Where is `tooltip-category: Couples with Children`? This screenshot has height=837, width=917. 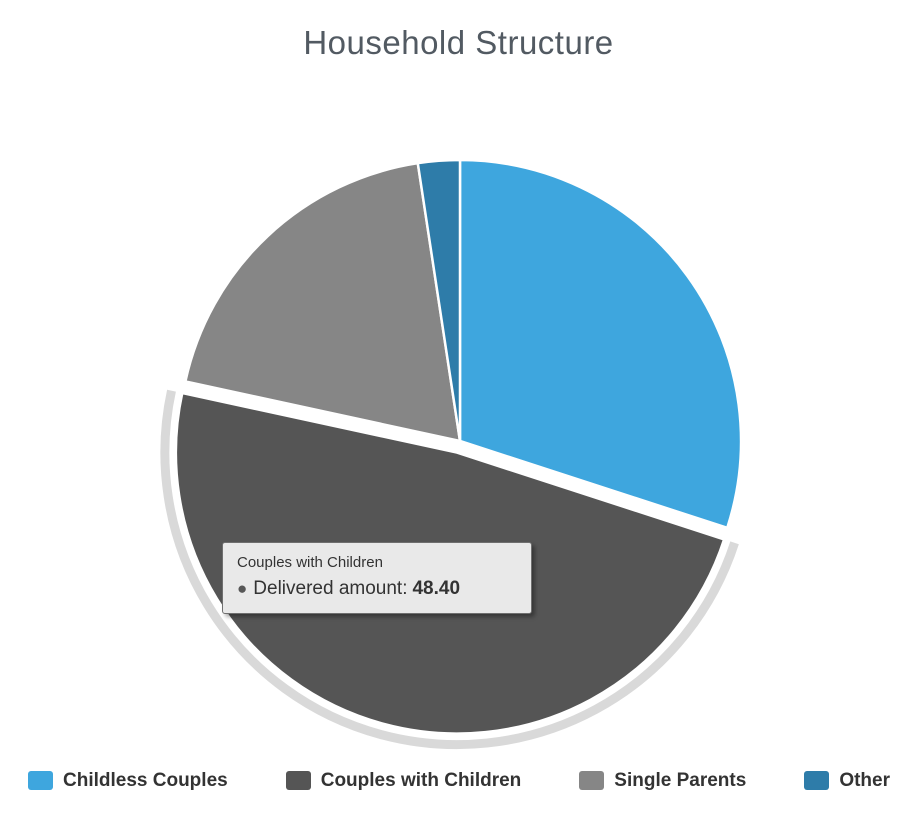
tooltip-category: Couples with Children is located at coordinates (310, 562).